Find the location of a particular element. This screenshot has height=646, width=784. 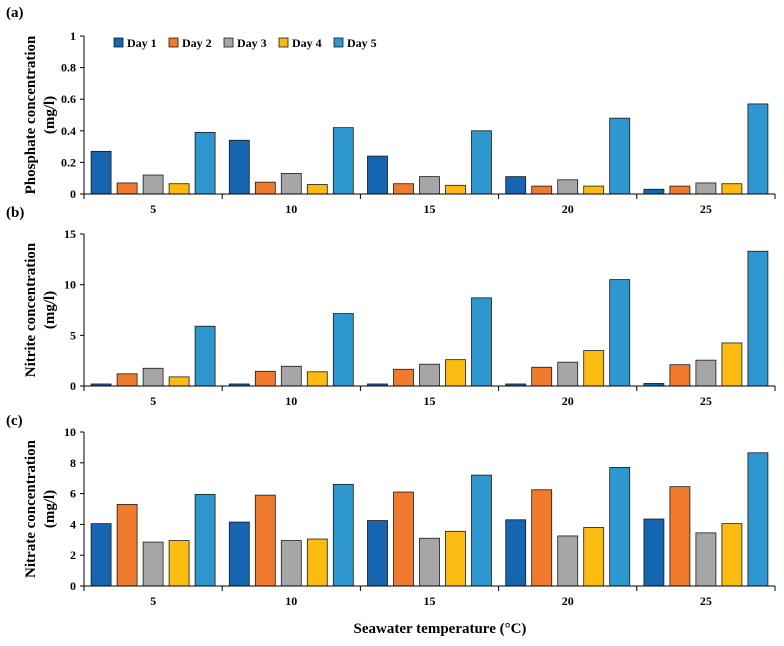

y-tick-label: 2 is located at coordinates (73, 555).